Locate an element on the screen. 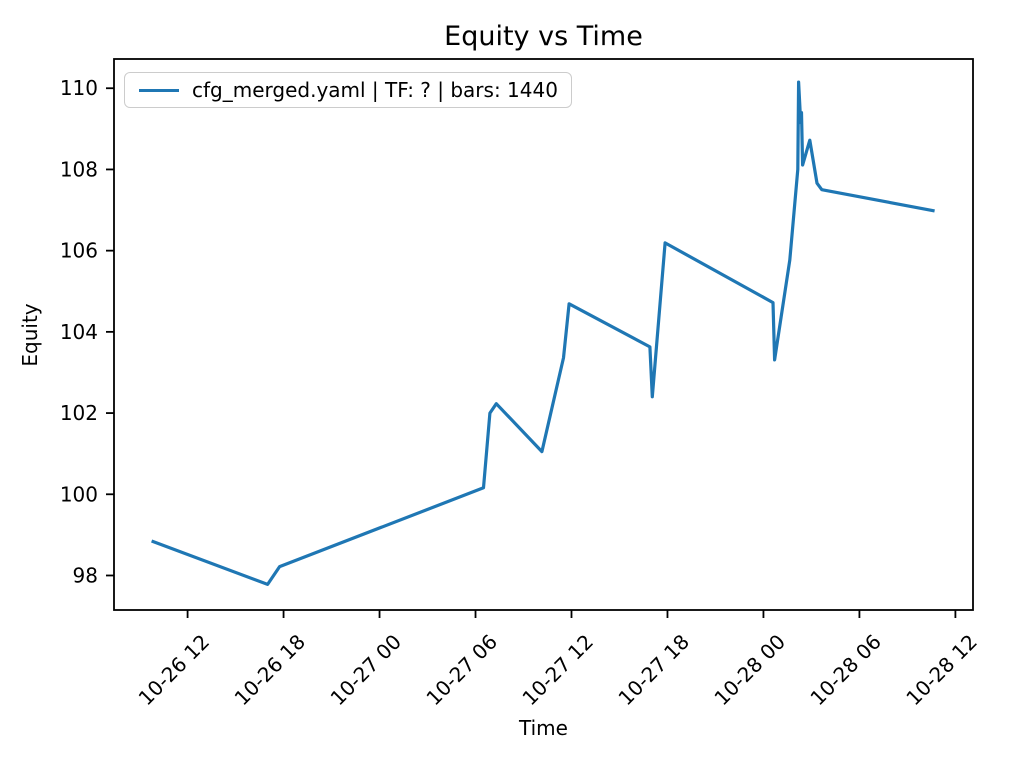 This screenshot has width=1024, height=768. x-tick-label: 10-28 06 is located at coordinates (845, 670).